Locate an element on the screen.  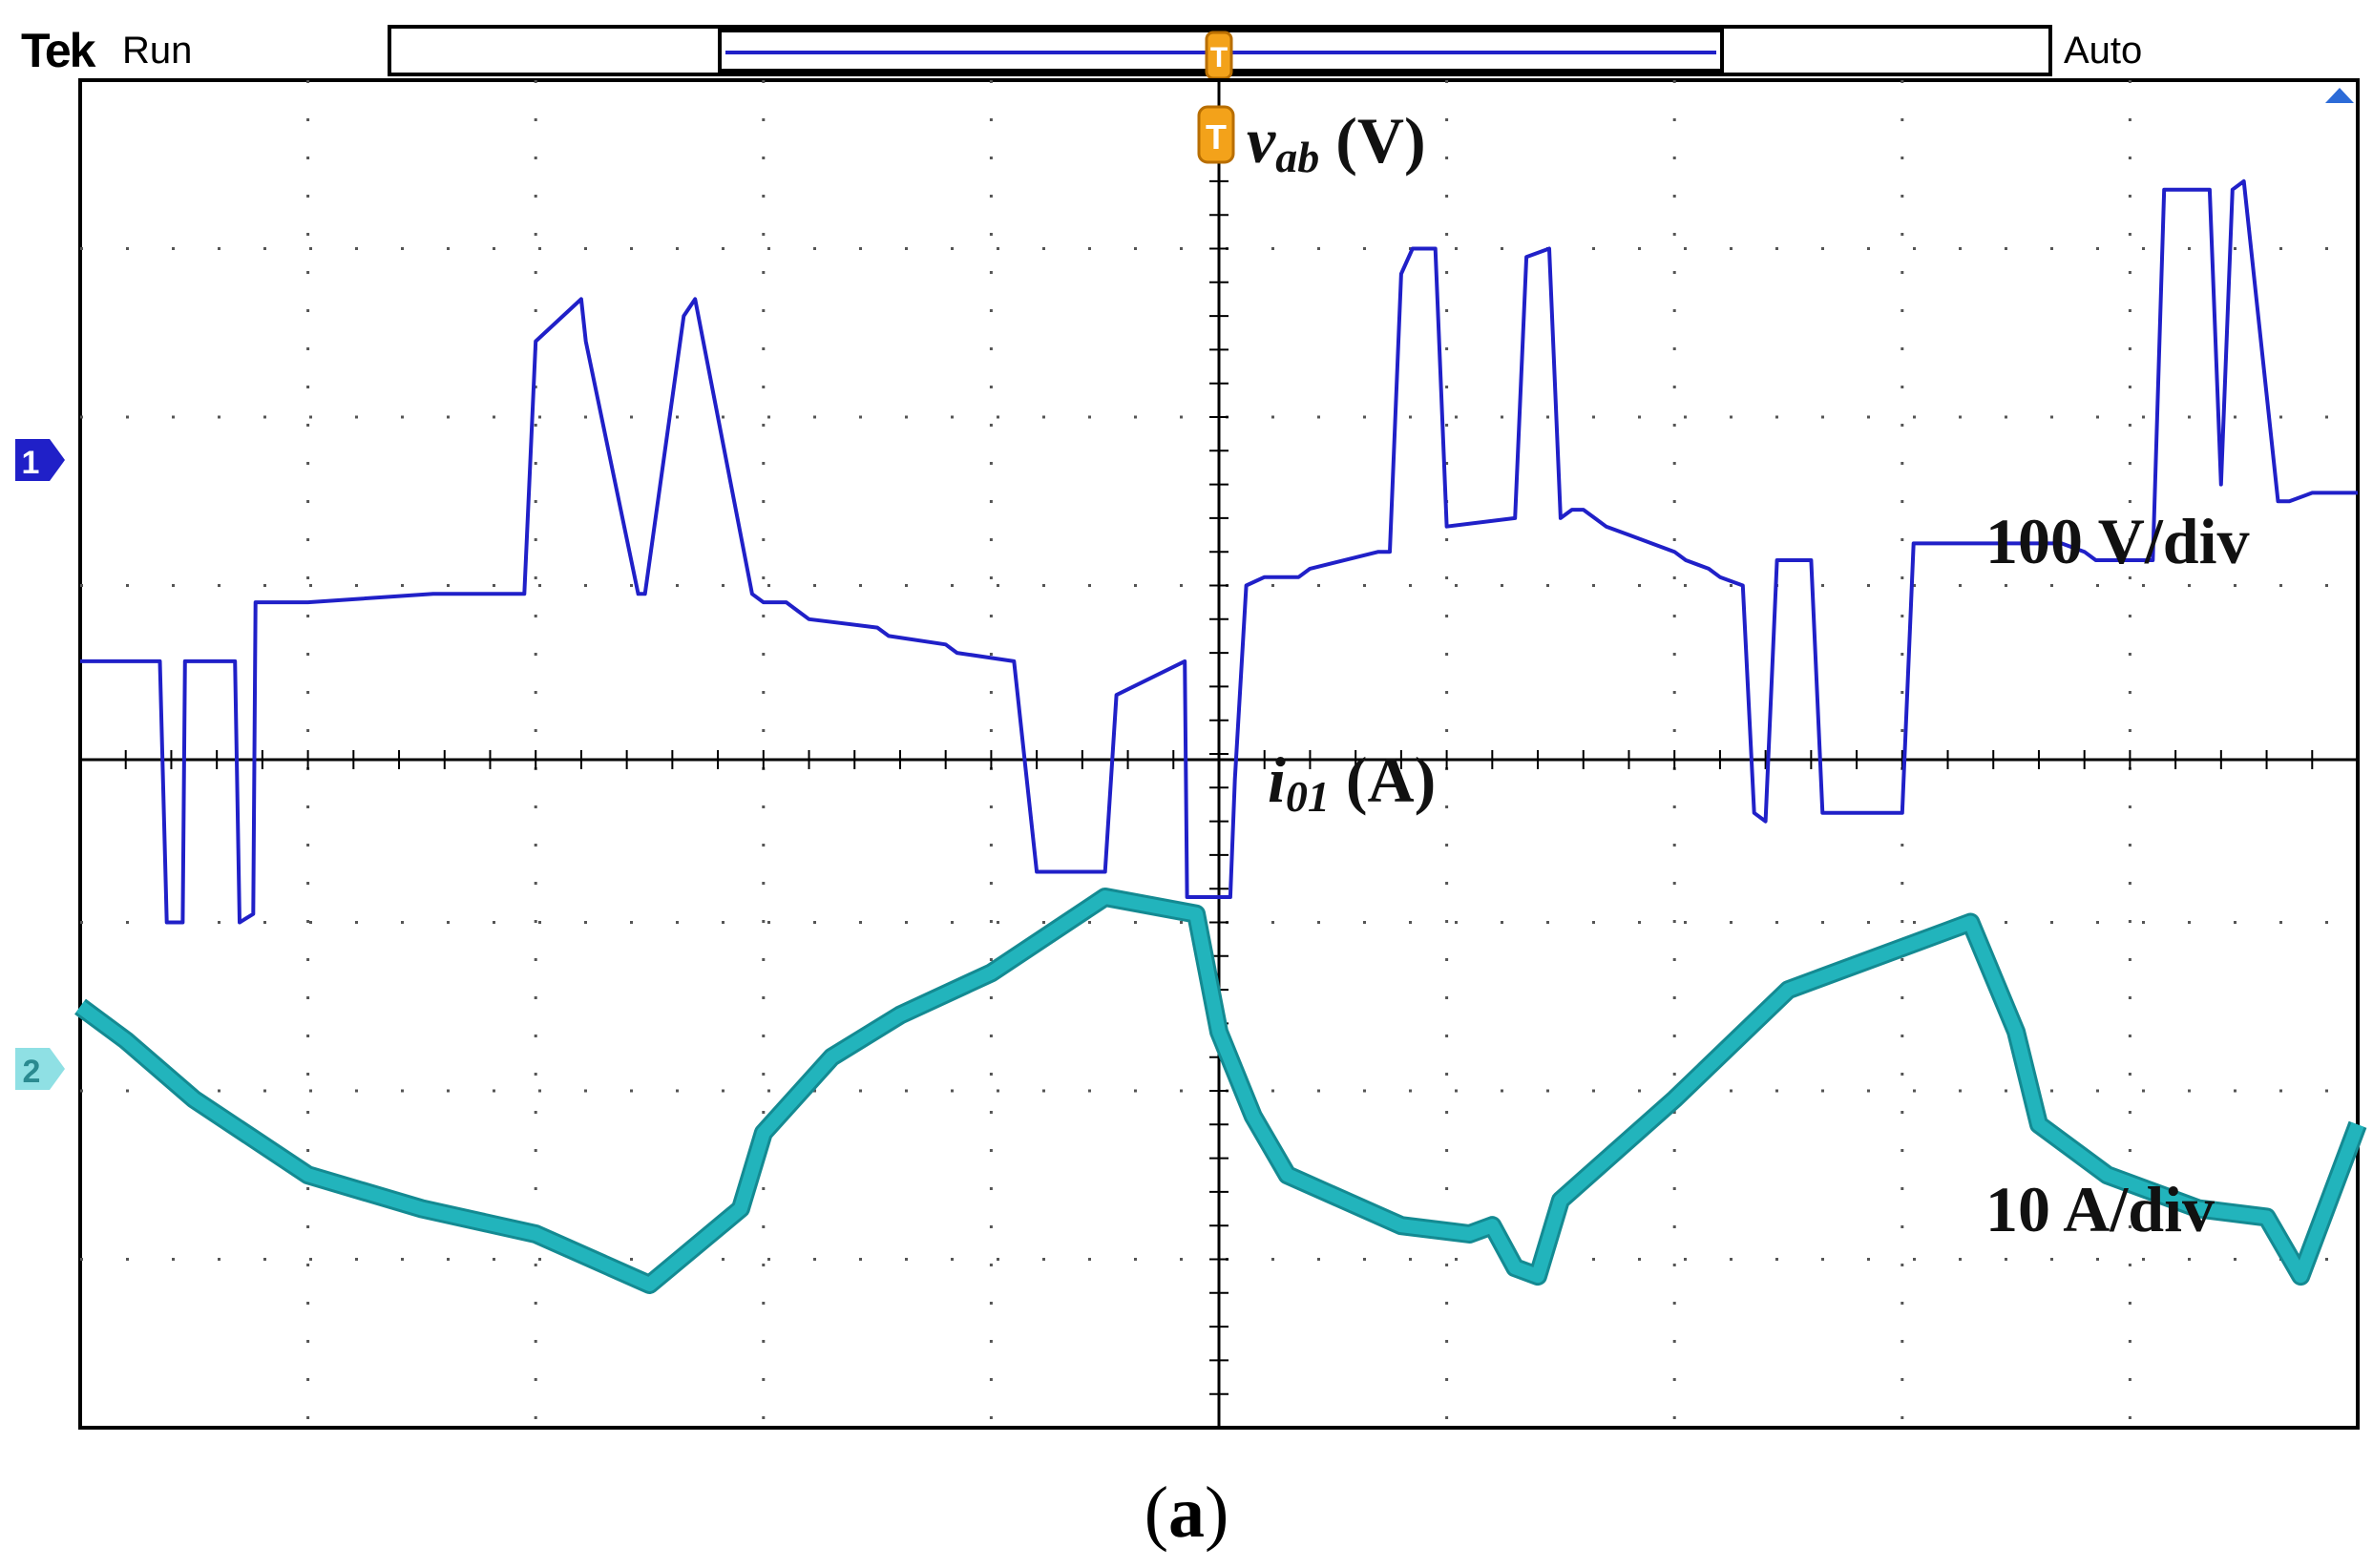
channel-2-marker: 2 is located at coordinates (40, 1069).